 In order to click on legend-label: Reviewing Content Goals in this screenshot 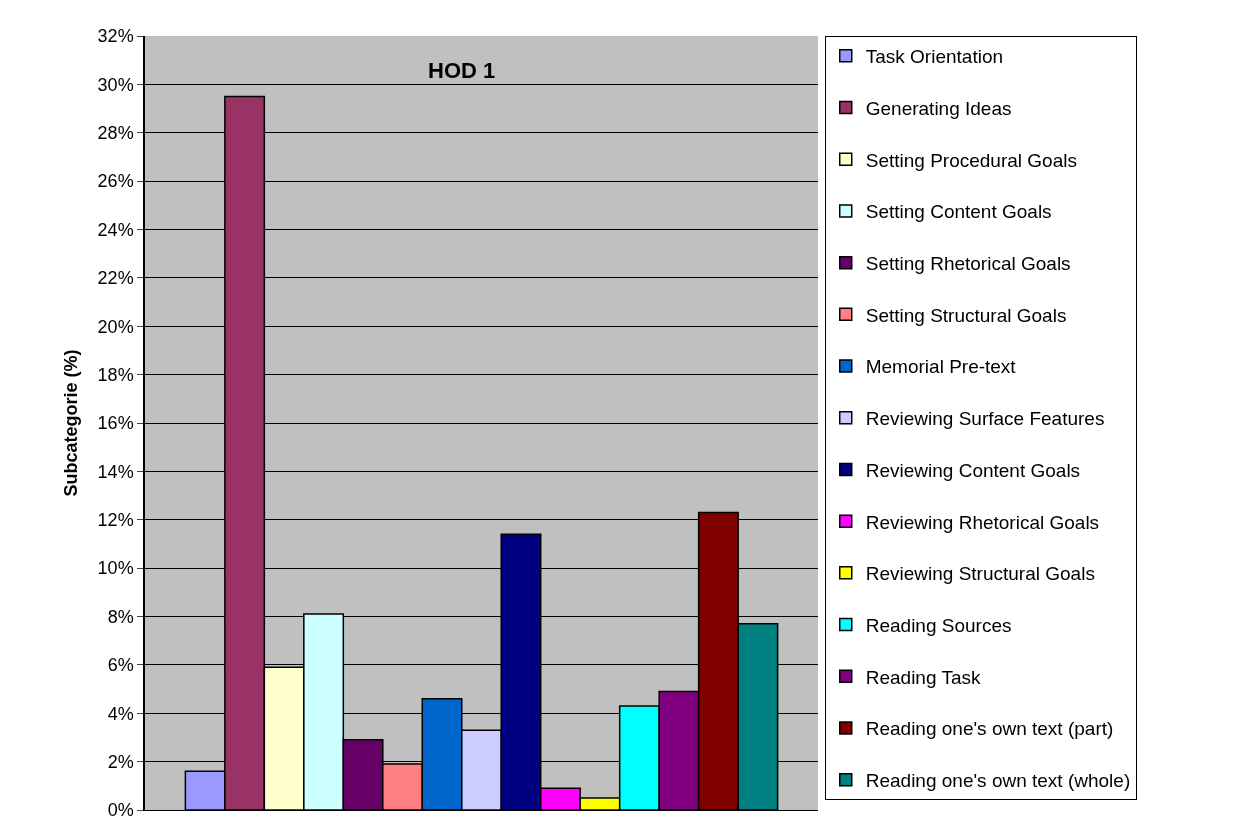, I will do `click(973, 470)`.